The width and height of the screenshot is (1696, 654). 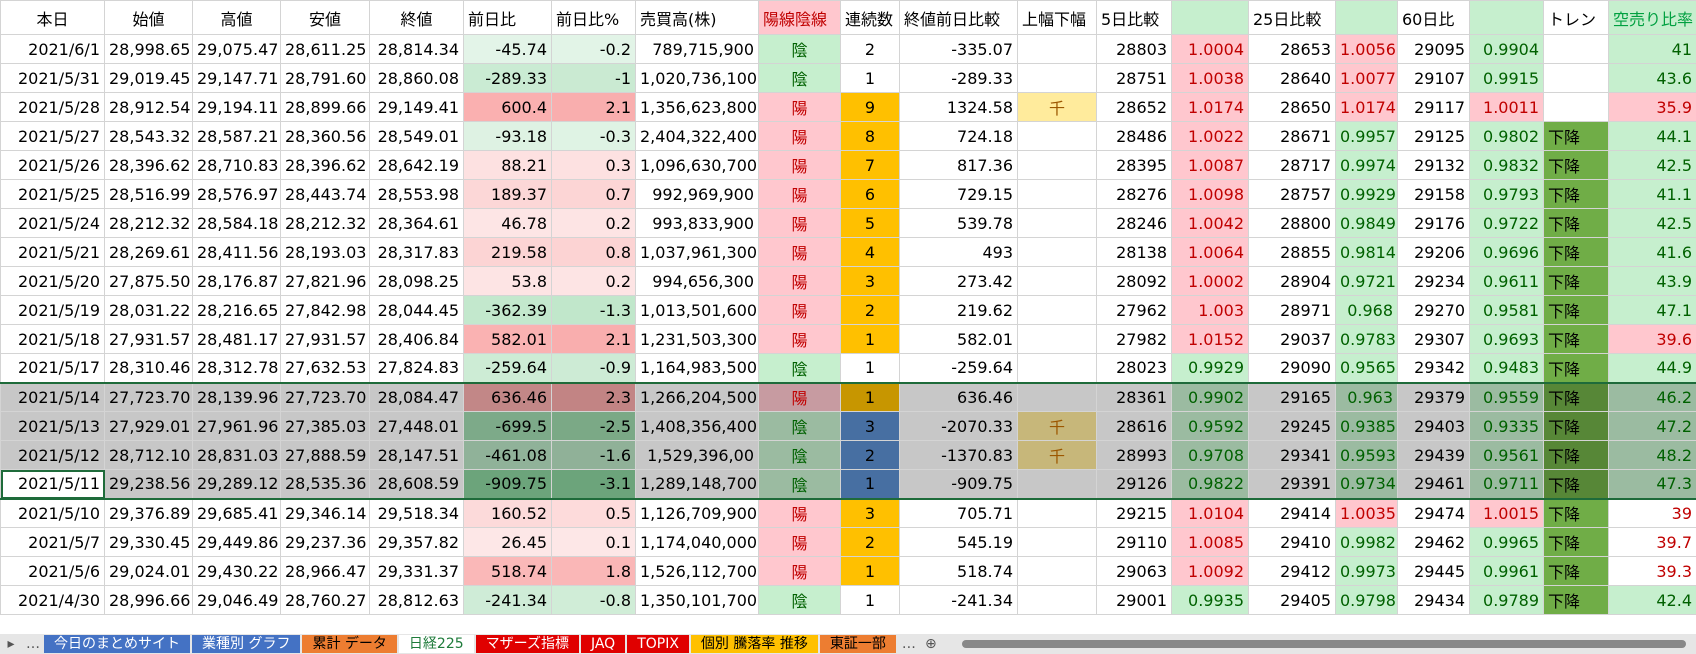 I want to click on cell: 0.9721, so click(x=1366, y=281).